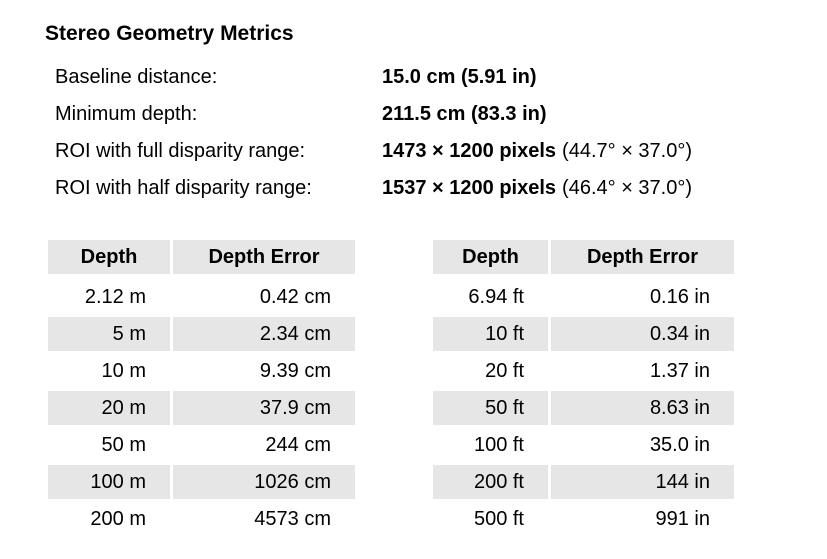 The height and width of the screenshot is (559, 827). Describe the element at coordinates (264, 443) in the screenshot. I see `depth-error-cell: 244 cm` at that location.